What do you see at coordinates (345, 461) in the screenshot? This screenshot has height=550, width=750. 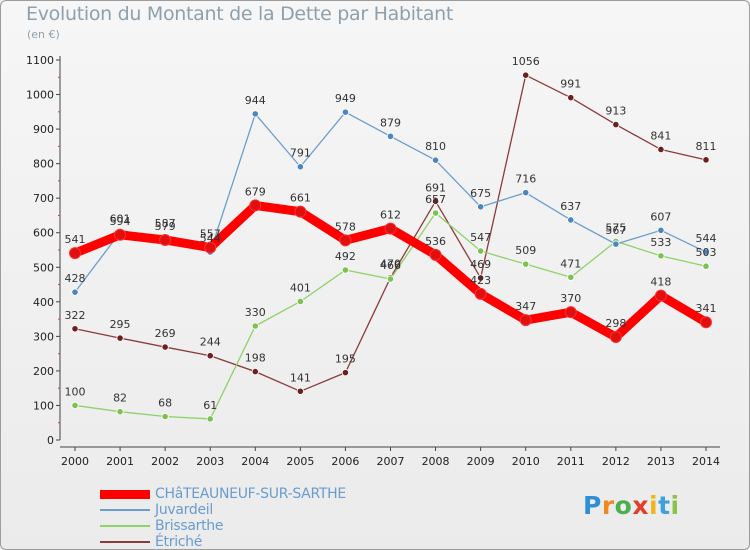 I see `x-tick-label: 2006` at bounding box center [345, 461].